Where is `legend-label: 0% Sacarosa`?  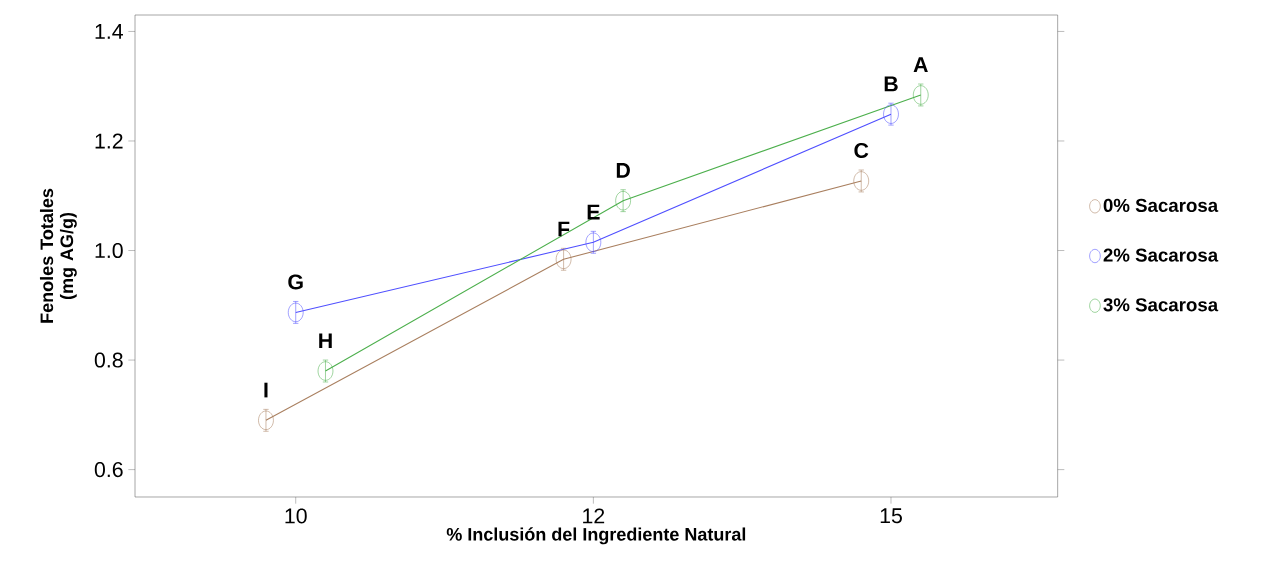
legend-label: 0% Sacarosa is located at coordinates (1161, 205).